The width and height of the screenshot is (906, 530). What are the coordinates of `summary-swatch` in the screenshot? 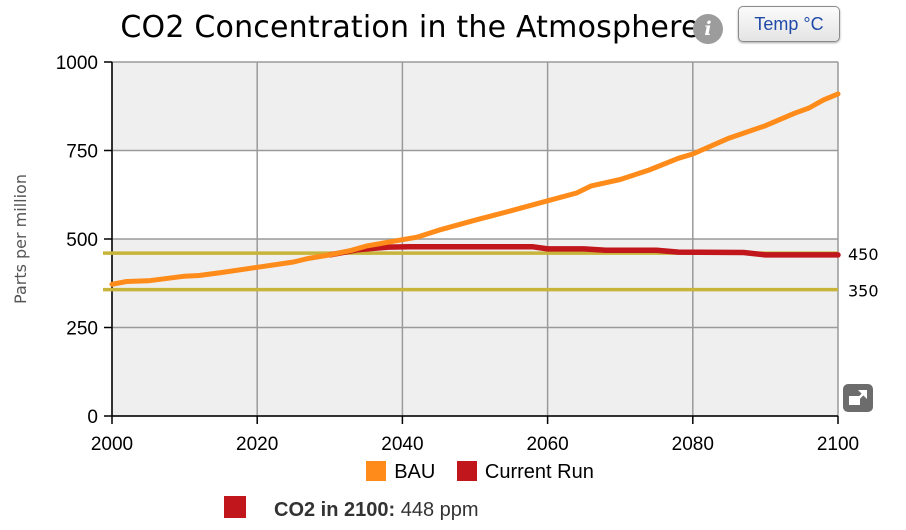 It's located at (235, 507).